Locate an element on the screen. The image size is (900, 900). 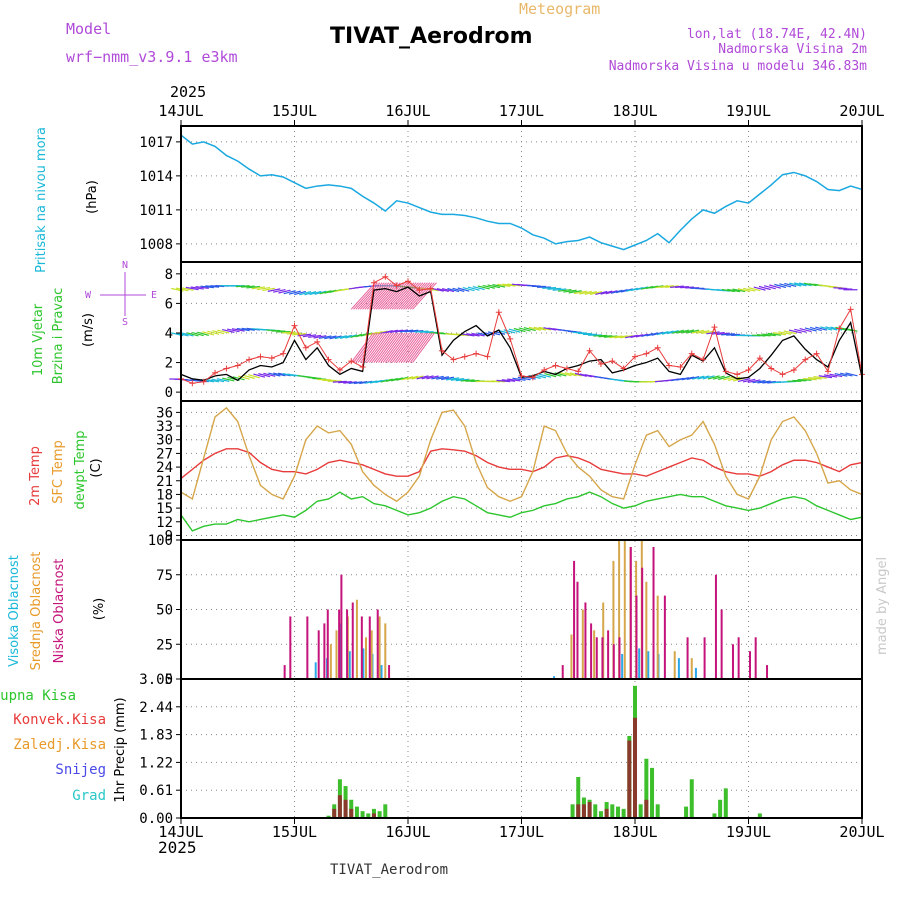
compass-east: E is located at coordinates (154, 295).